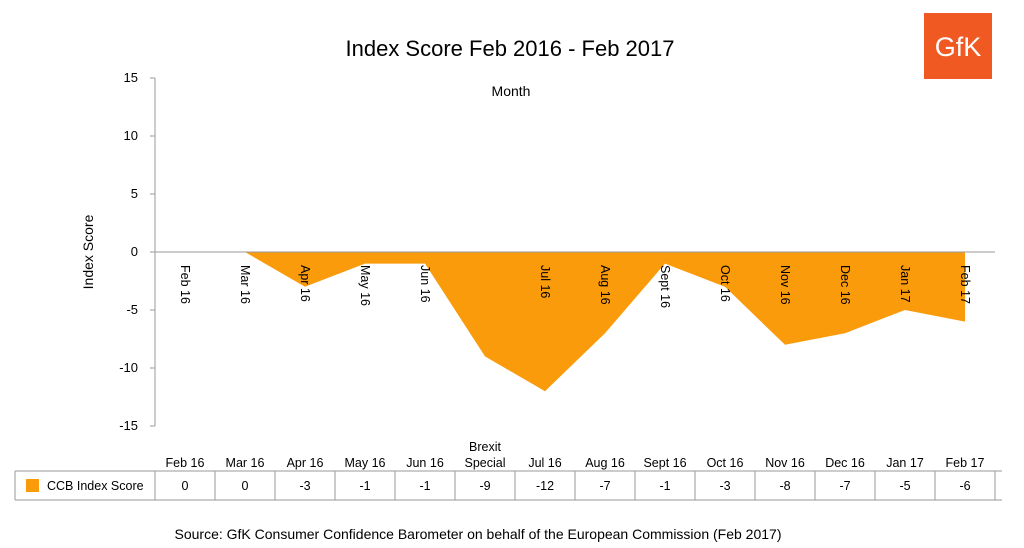 This screenshot has width=1024, height=548. Describe the element at coordinates (134, 251) in the screenshot. I see `y-tick-label: 0` at that location.